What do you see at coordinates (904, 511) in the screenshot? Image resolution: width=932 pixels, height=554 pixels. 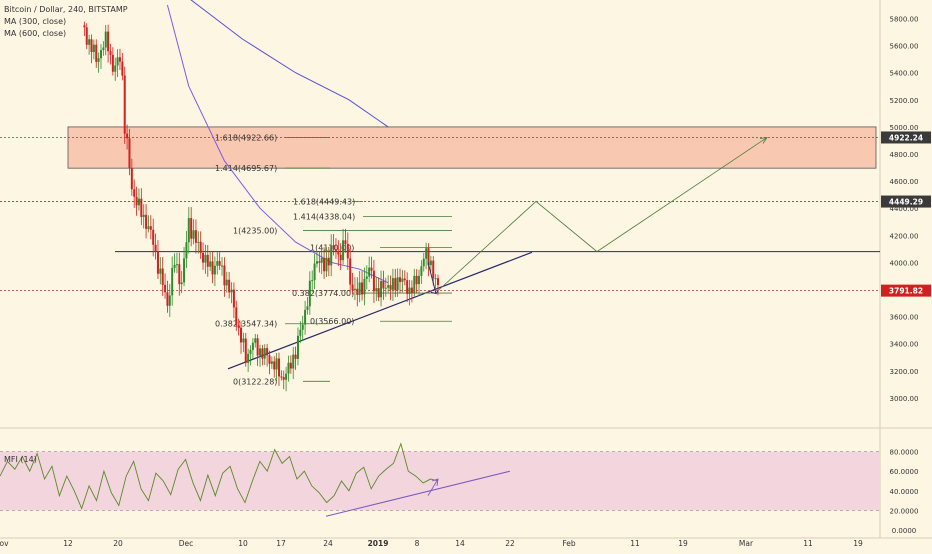 I see `mfi-tick-label: 20.0000` at bounding box center [904, 511].